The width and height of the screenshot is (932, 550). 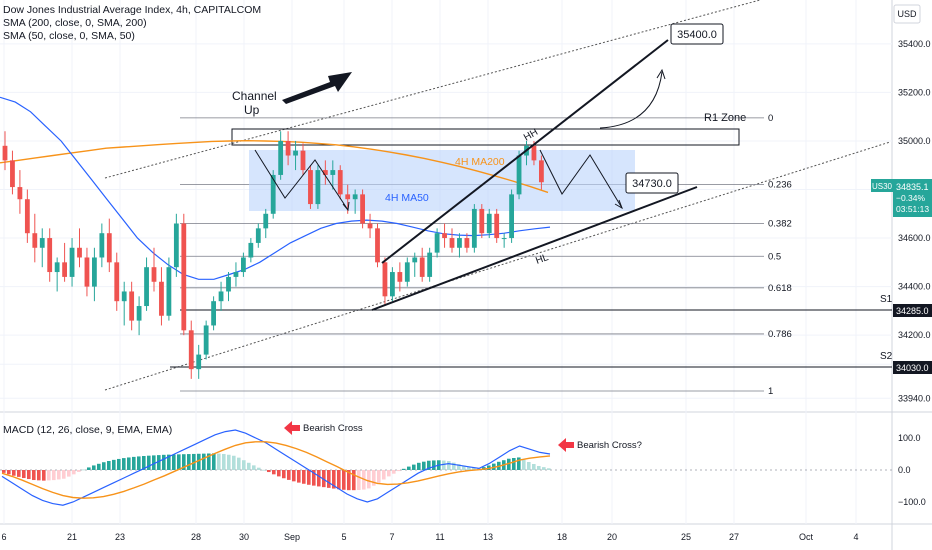 What do you see at coordinates (882, 185) in the screenshot?
I see `symbol-badge` at bounding box center [882, 185].